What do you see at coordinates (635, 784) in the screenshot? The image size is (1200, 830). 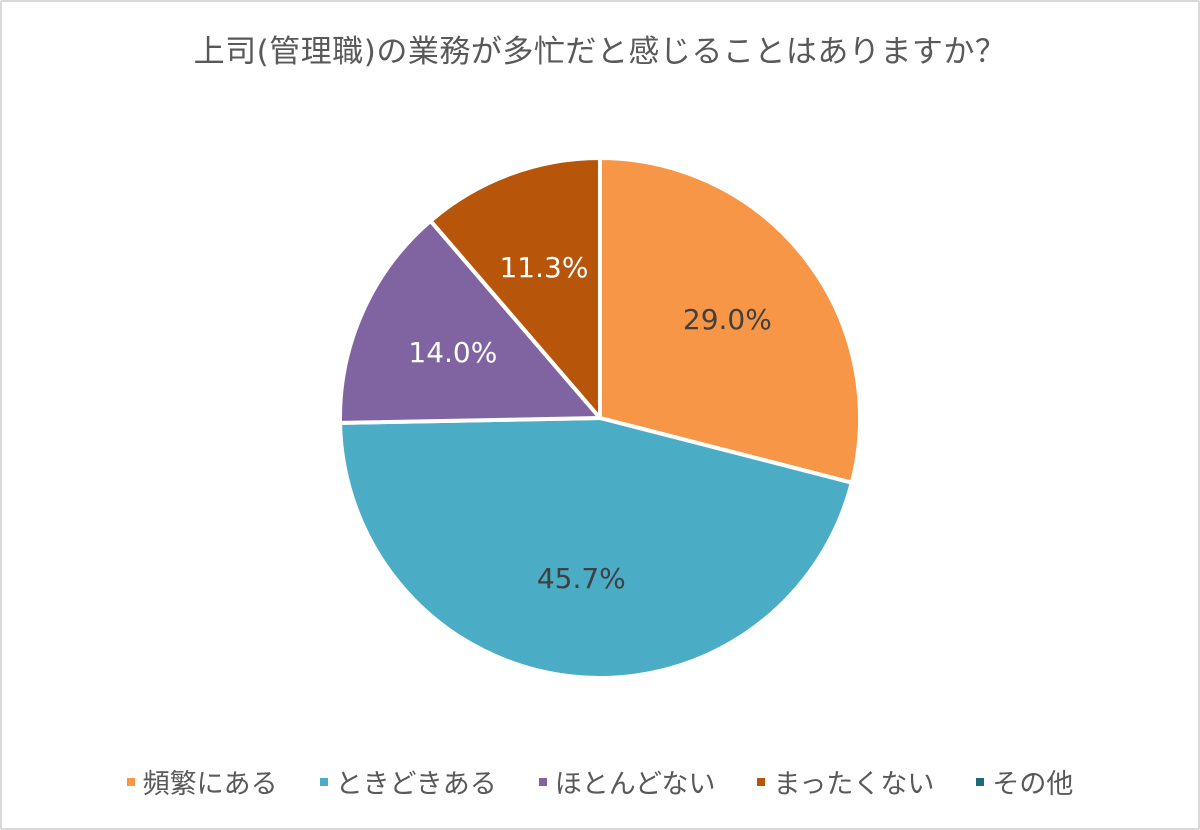 I see `legend-label: ほとんどない` at bounding box center [635, 784].